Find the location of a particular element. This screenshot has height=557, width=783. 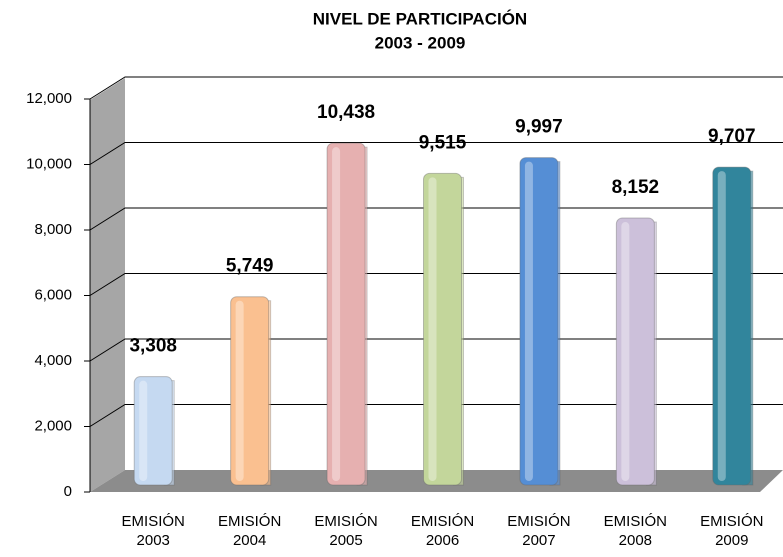

x-tick-label: EMISIÓN 2004 is located at coordinates (249, 531).